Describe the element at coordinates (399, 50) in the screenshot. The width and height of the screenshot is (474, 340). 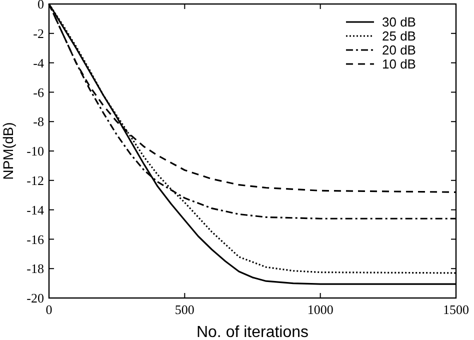
I see `legend-label: 20 dB` at that location.